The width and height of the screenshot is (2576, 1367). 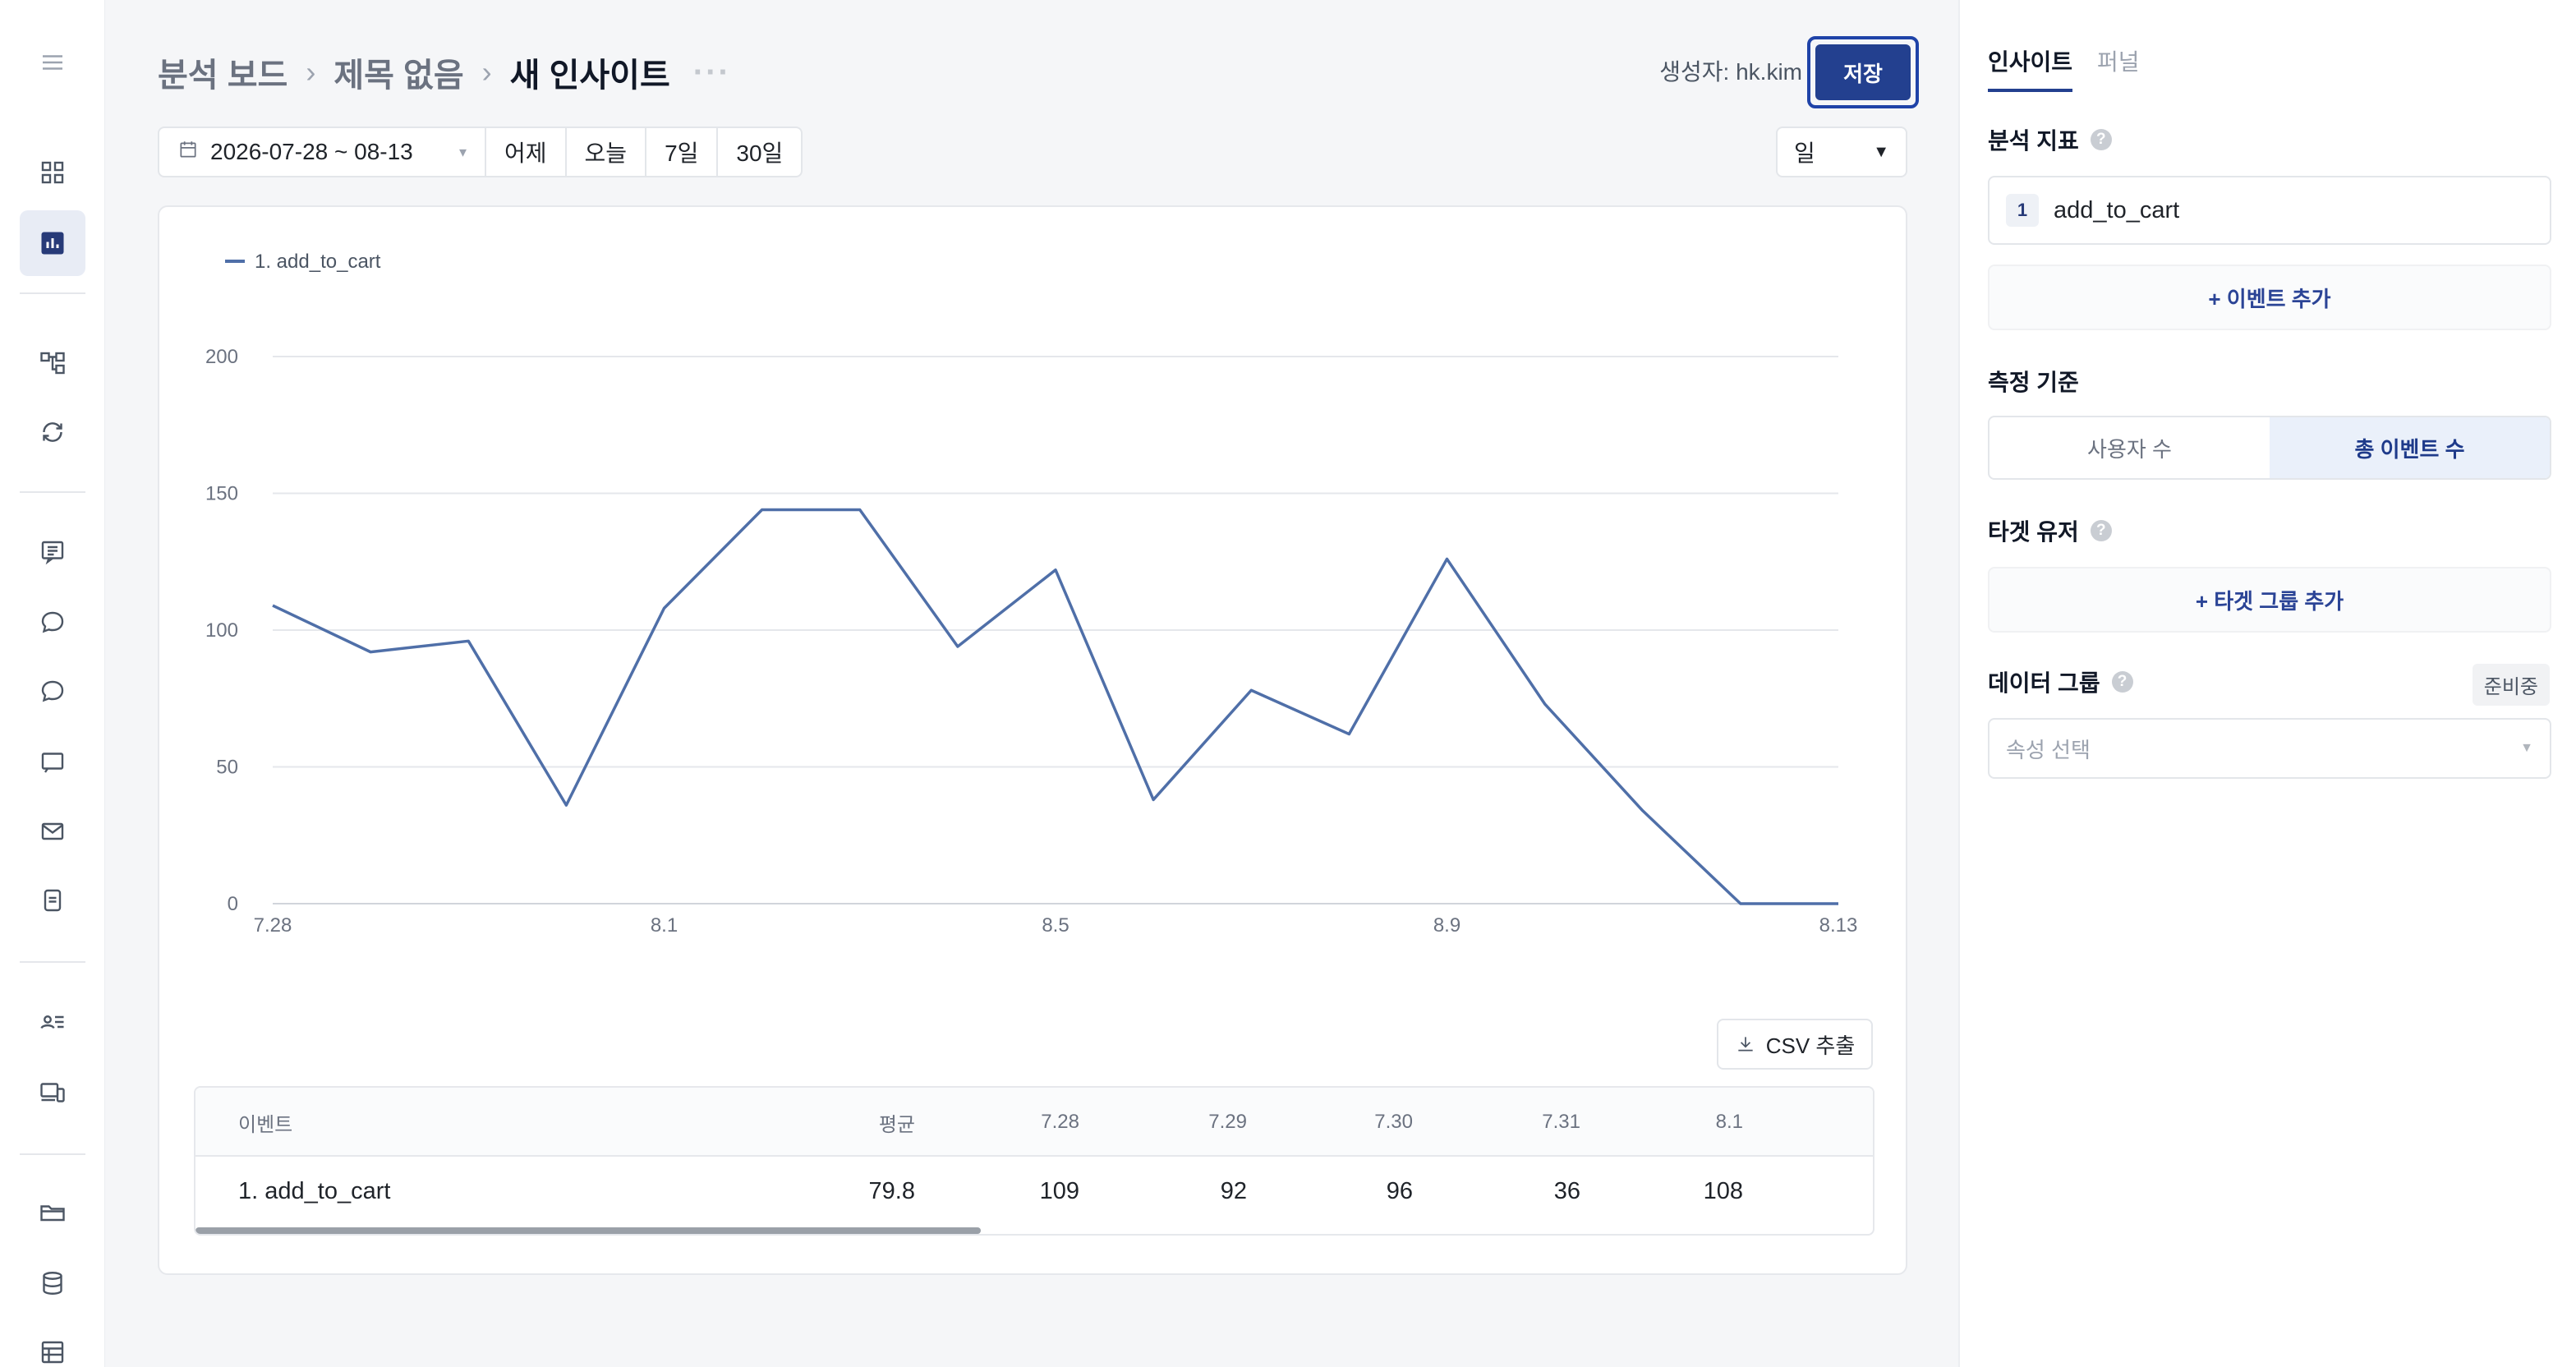 What do you see at coordinates (2030, 68) in the screenshot?
I see `tab-insight: 인사이트` at bounding box center [2030, 68].